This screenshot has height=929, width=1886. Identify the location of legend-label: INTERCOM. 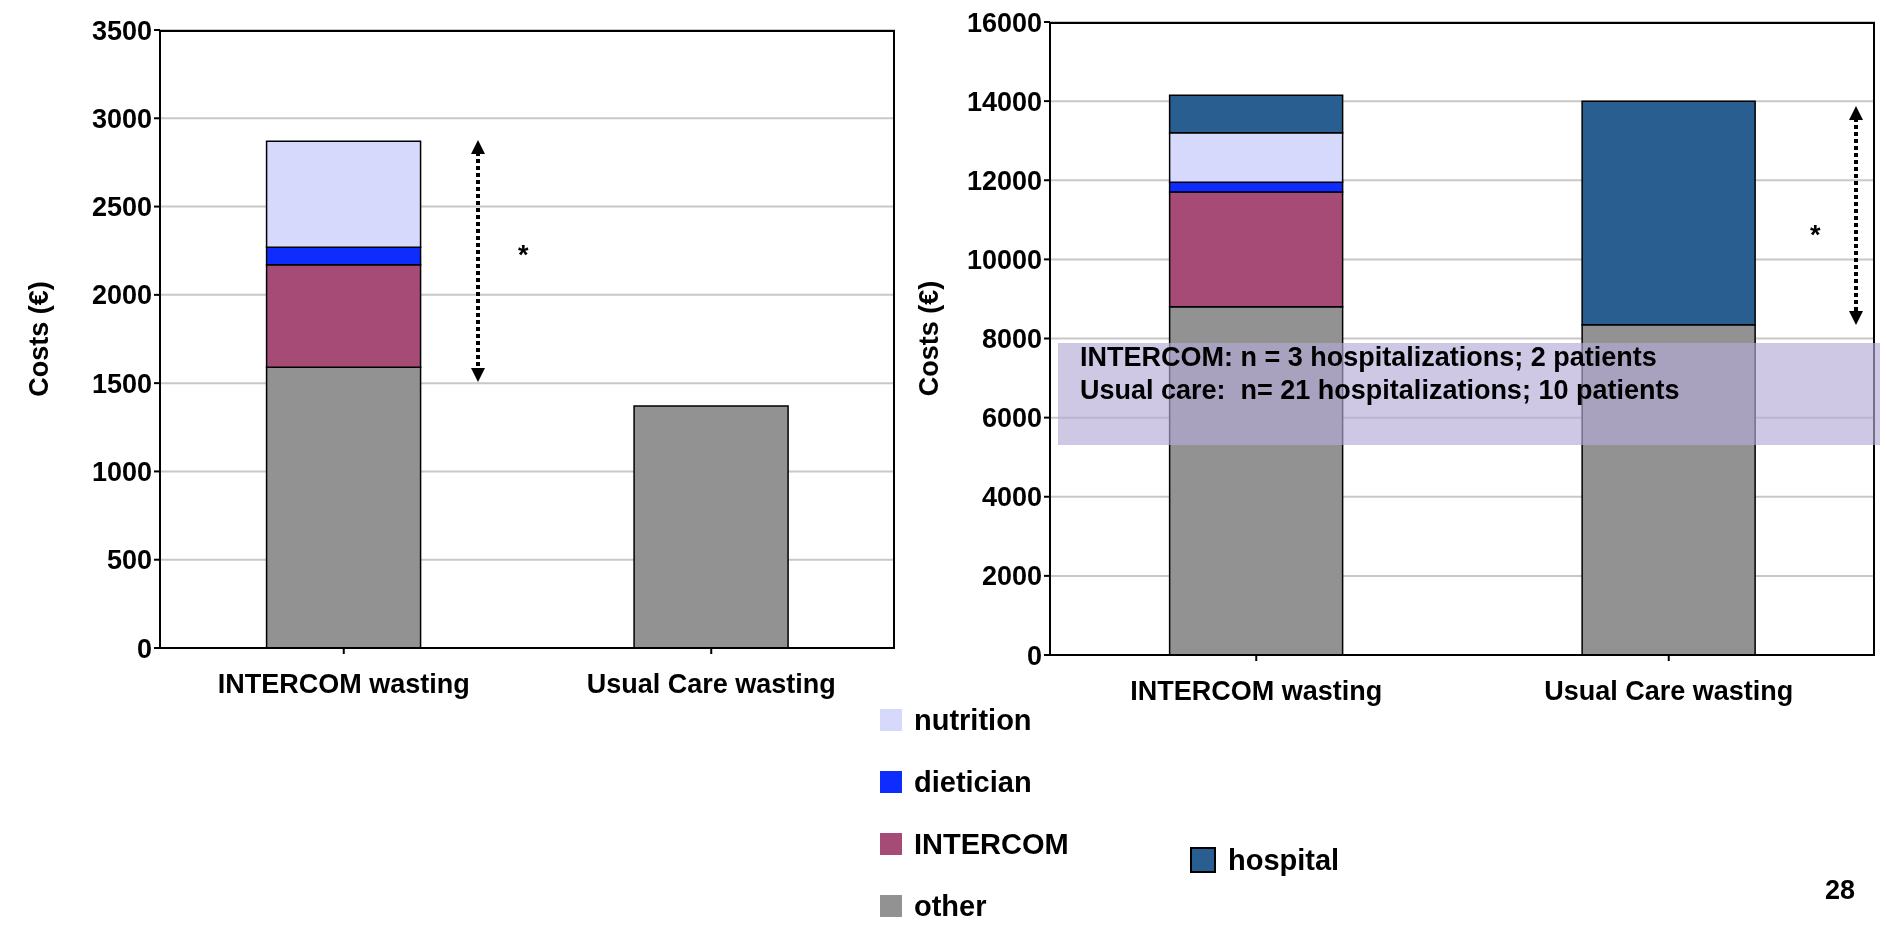
(991, 844).